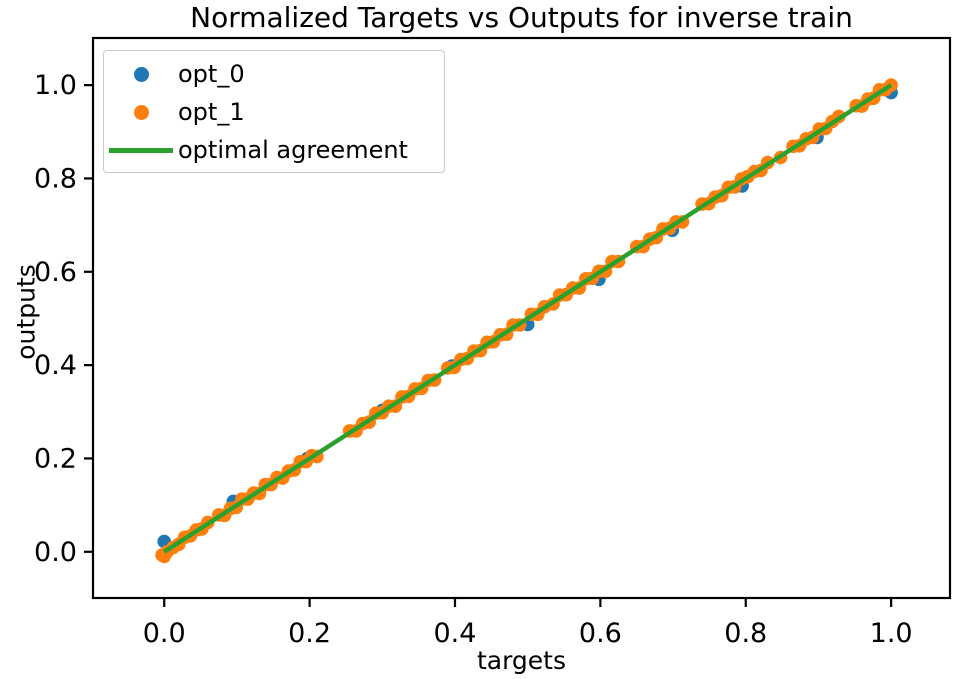 The height and width of the screenshot is (679, 957). What do you see at coordinates (528, 623) in the screenshot?
I see `x-axis-ticks: 0.0 0.2 0.4 0.6 0.8 1.0` at bounding box center [528, 623].